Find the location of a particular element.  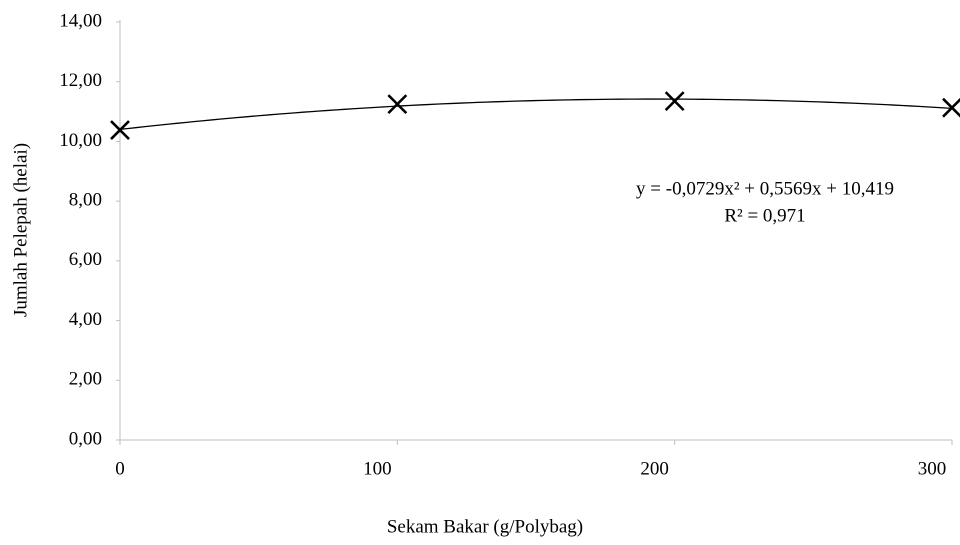

y-axis-label: Jumlah Pelepah (helai) is located at coordinates (20, 230).